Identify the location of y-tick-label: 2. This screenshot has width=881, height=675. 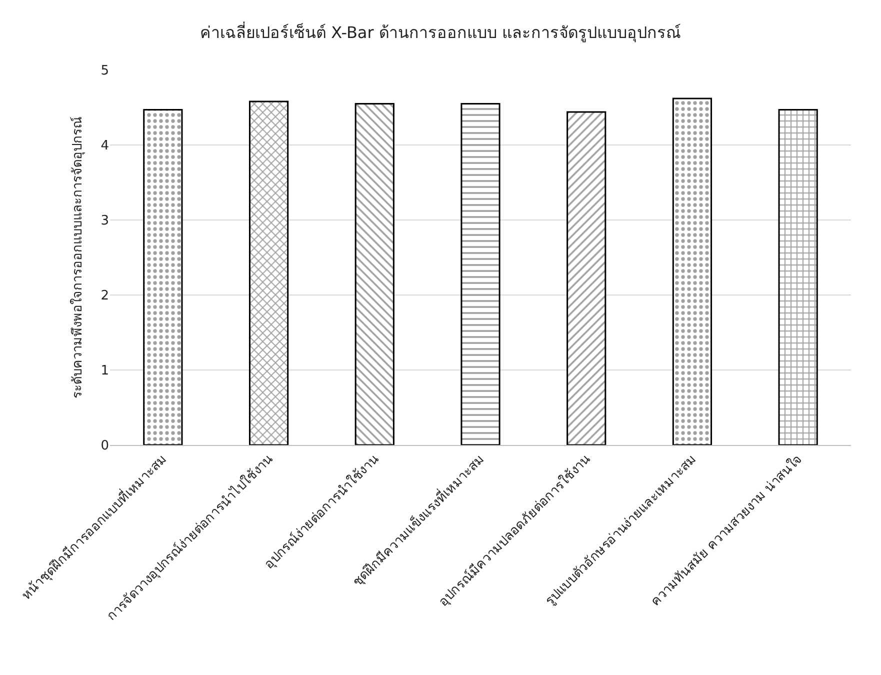
(104, 296).